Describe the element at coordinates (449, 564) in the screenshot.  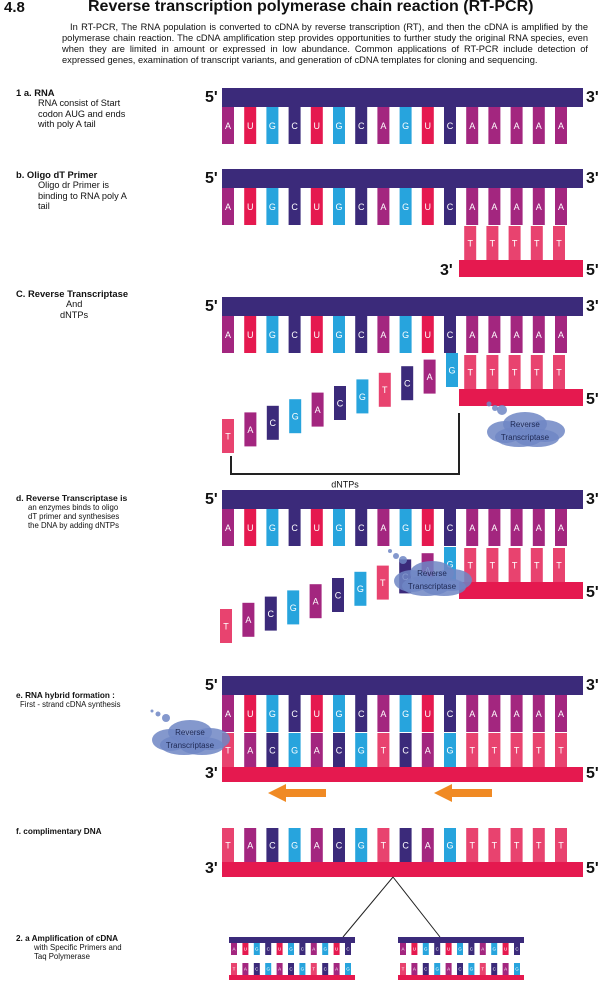
I see `dntp-d-letter: G` at that location.